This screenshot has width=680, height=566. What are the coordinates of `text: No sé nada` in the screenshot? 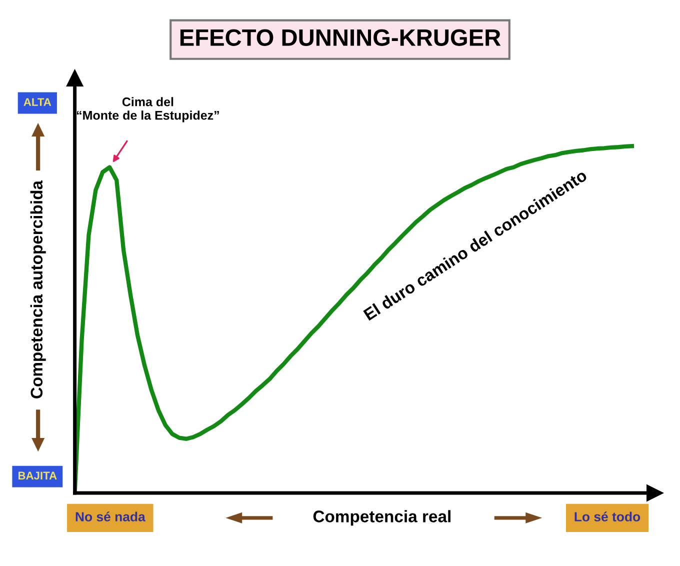 It's located at (111, 517).